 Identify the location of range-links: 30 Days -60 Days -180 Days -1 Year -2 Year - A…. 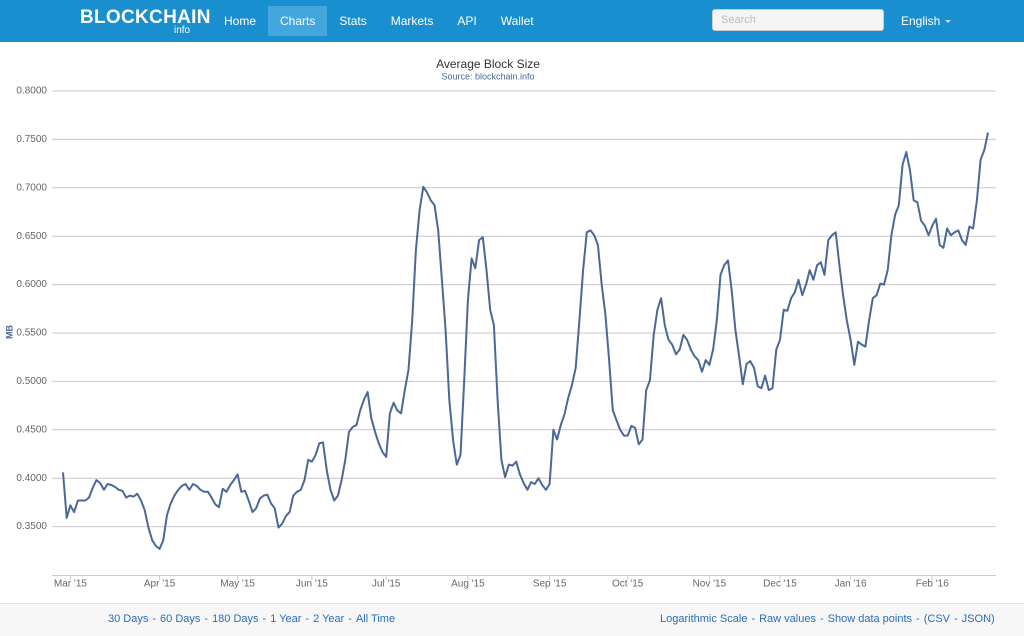
(251, 619).